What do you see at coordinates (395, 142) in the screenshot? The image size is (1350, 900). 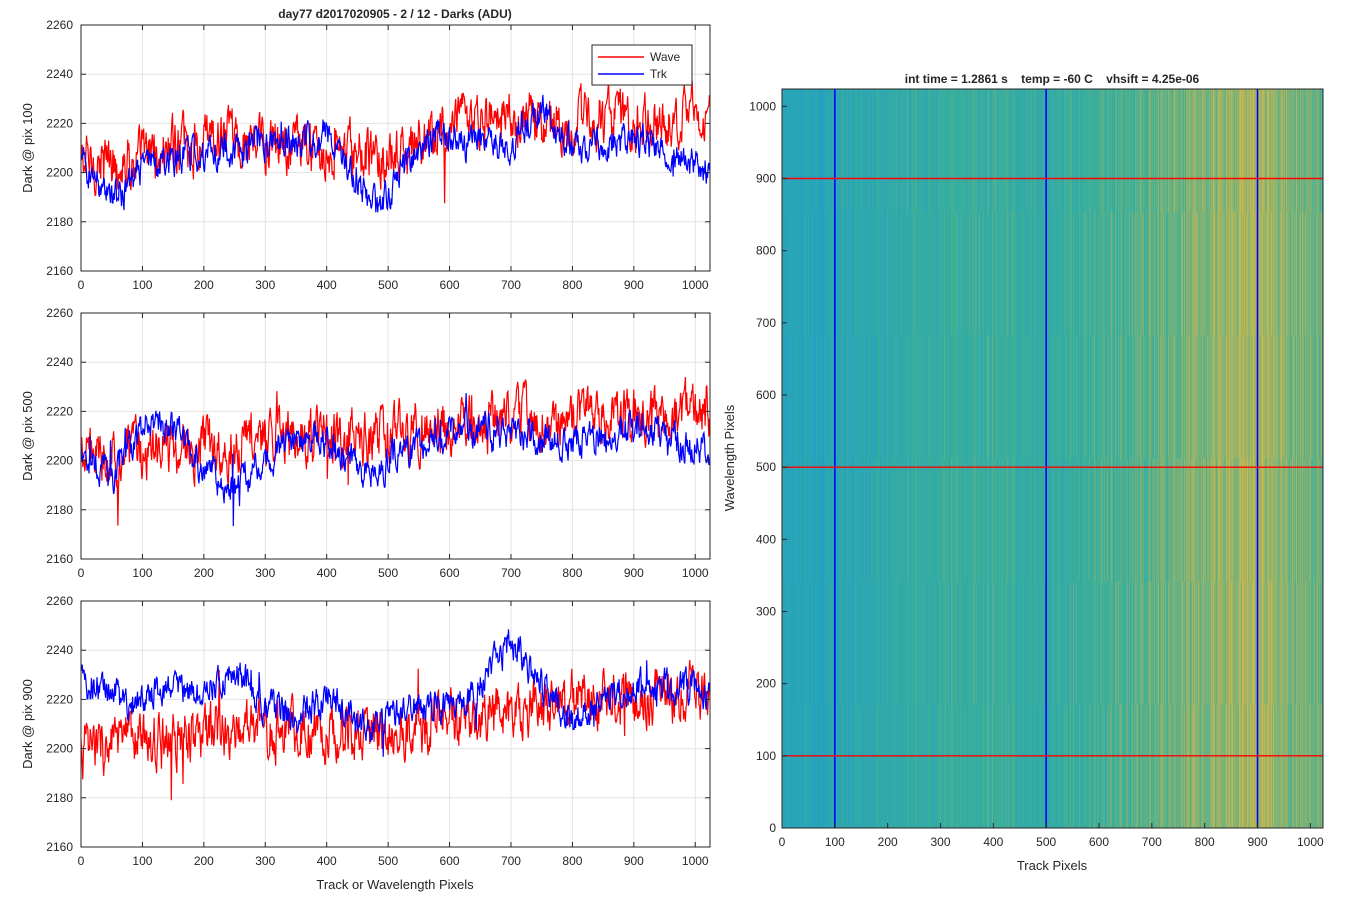 I see `series-line-wave` at bounding box center [395, 142].